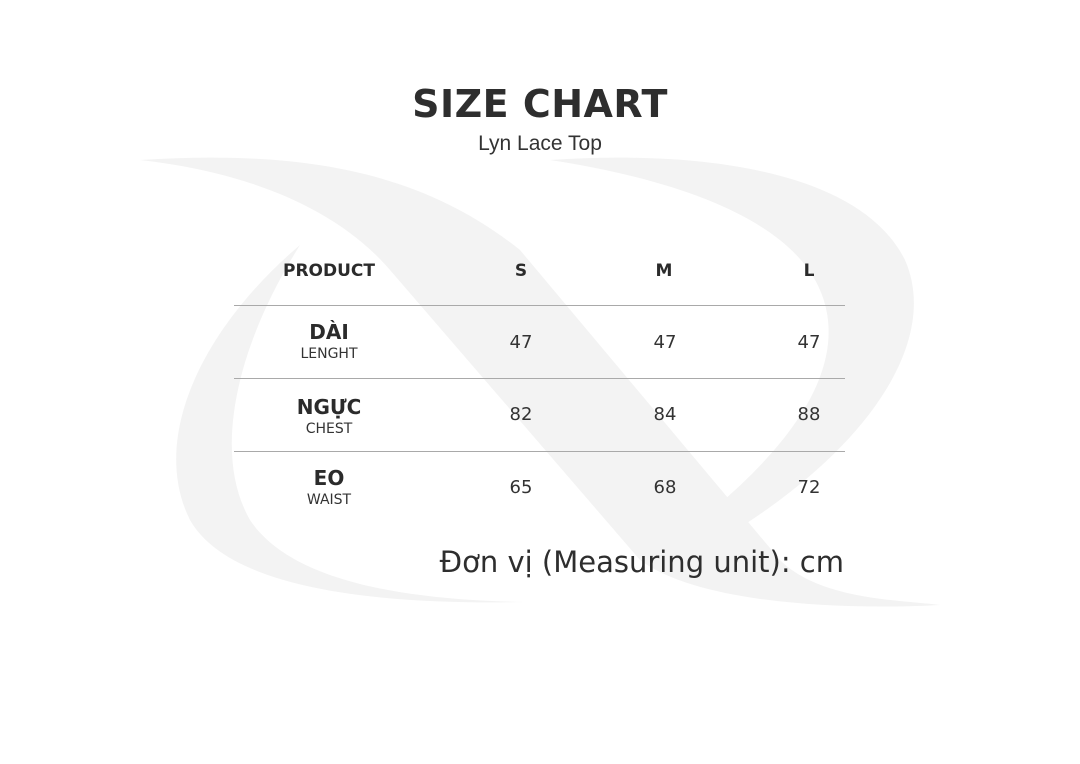 Image resolution: width=1080 pixels, height=764 pixels. I want to click on row-sublabel: WAIST, so click(329, 500).